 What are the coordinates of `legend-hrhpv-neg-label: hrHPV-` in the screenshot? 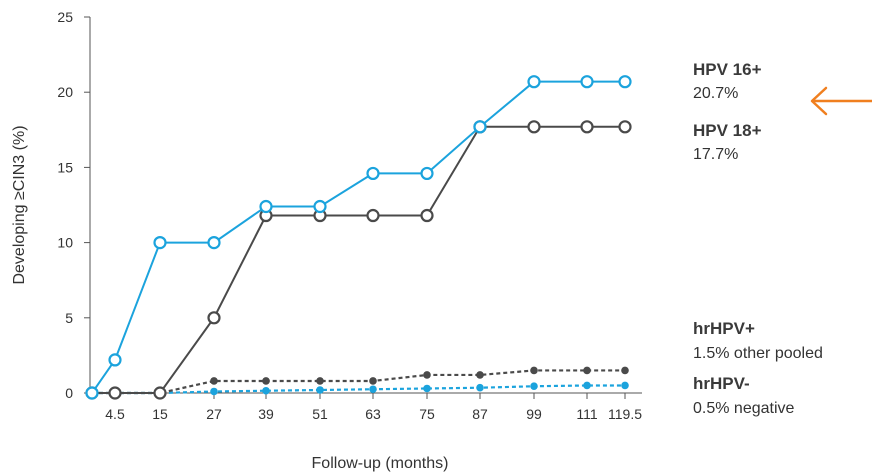 It's located at (721, 383).